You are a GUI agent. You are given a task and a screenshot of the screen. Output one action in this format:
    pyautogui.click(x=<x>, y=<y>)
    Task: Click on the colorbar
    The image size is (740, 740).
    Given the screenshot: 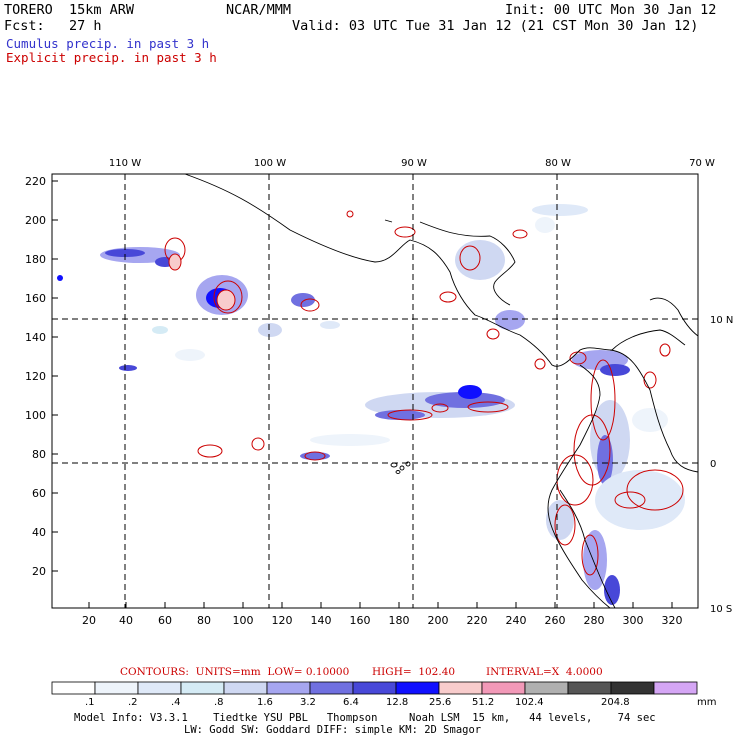 What is the action you would take?
    pyautogui.click(x=374, y=688)
    